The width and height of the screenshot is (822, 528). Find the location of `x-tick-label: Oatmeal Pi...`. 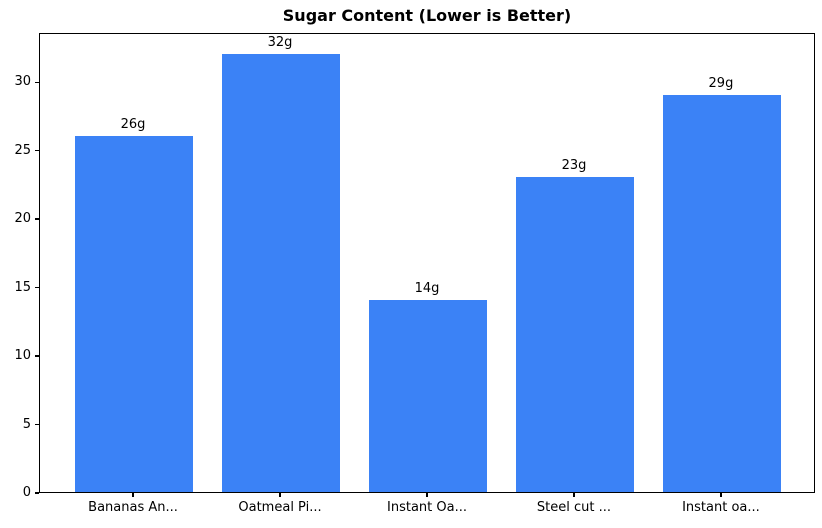

x-tick-label: Oatmeal Pi... is located at coordinates (280, 507).